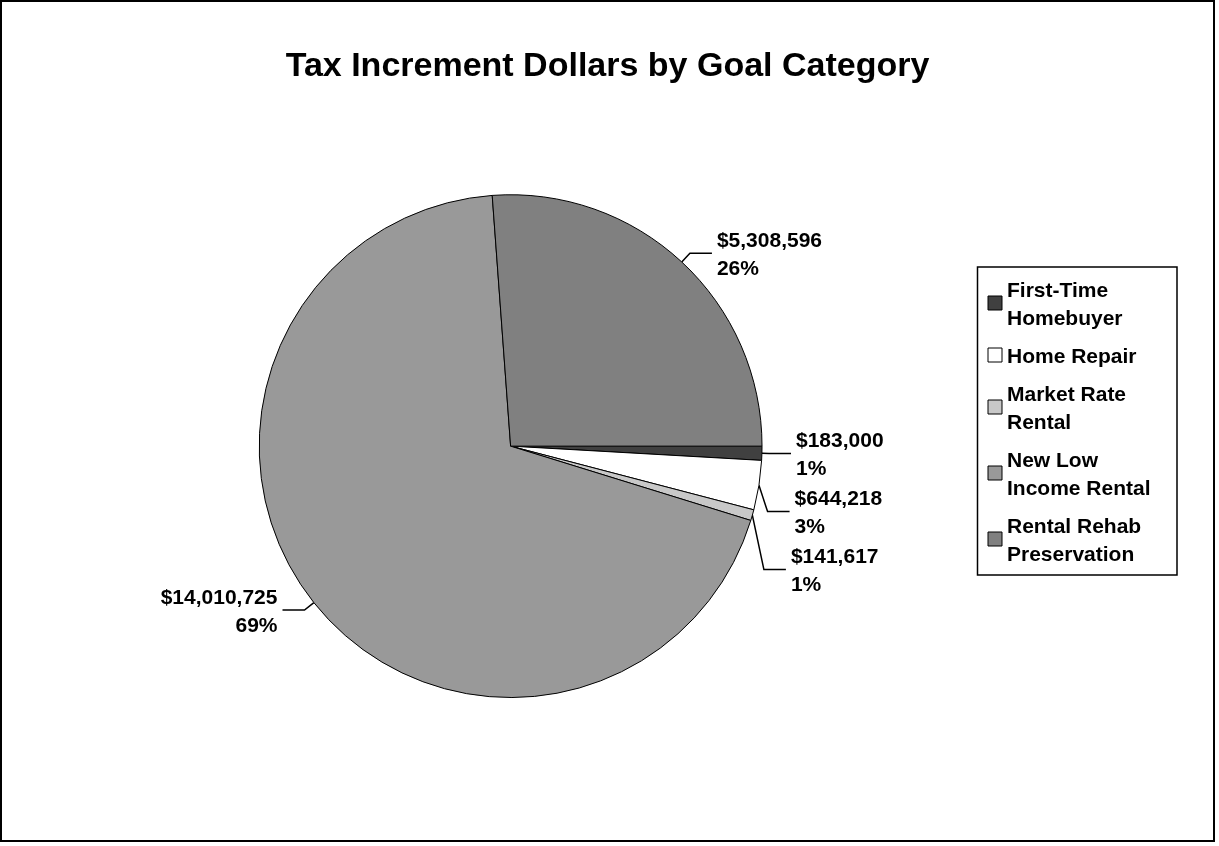 This screenshot has width=1219, height=846. I want to click on legend-label: Home Repair, so click(1072, 355).